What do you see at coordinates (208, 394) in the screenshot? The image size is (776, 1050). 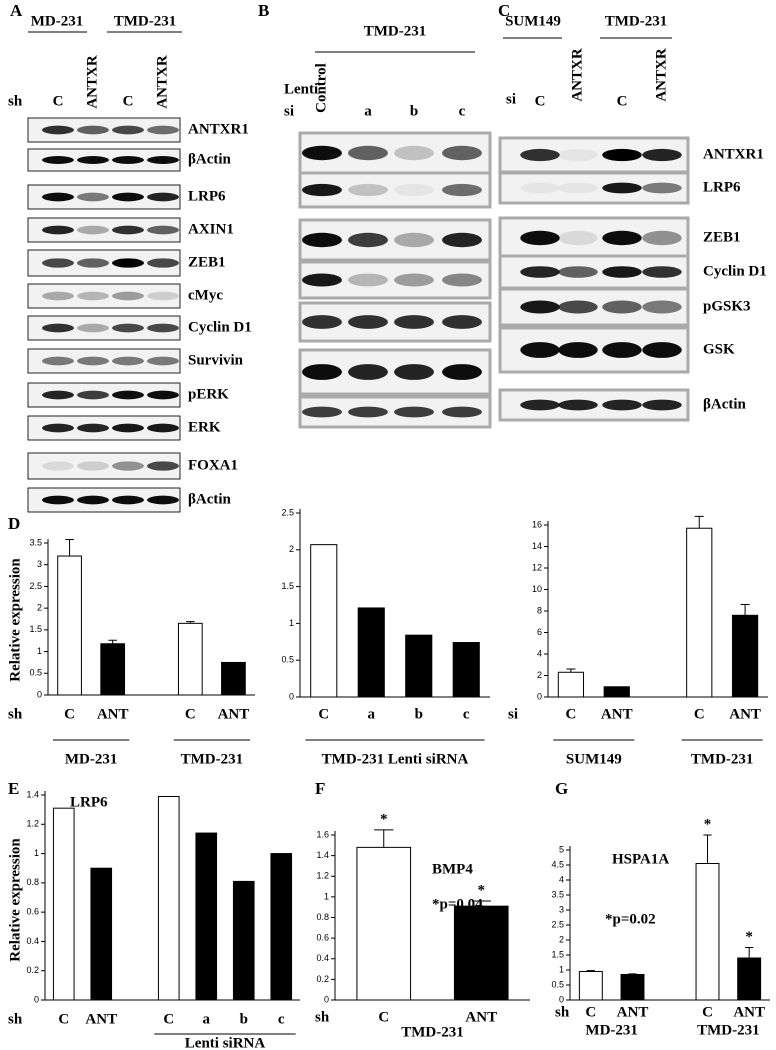 I see `blot-label: pERK` at bounding box center [208, 394].